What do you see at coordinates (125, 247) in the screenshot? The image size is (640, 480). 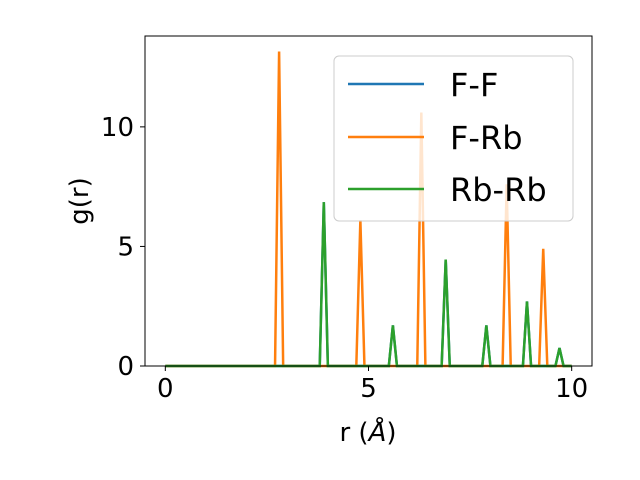 I see `y-tick-label: 5` at bounding box center [125, 247].